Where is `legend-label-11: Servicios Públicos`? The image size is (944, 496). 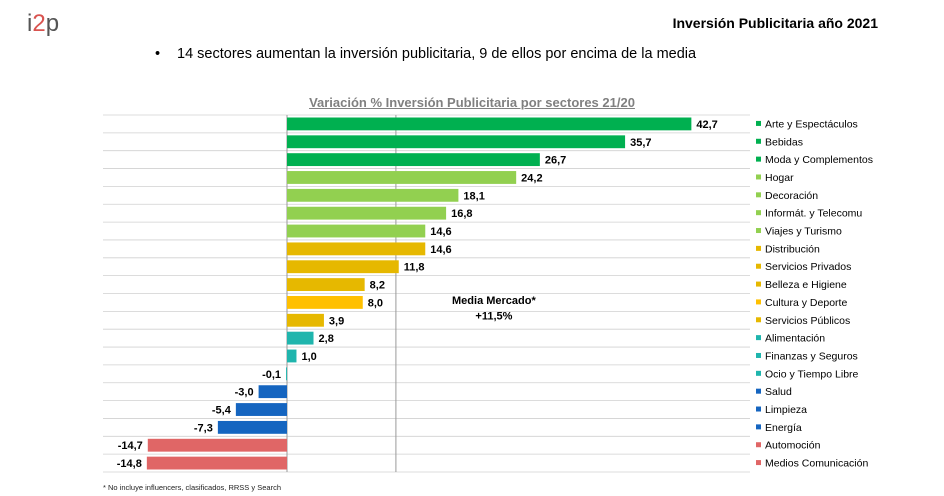
legend-label-11: Servicios Públicos is located at coordinates (807, 321).